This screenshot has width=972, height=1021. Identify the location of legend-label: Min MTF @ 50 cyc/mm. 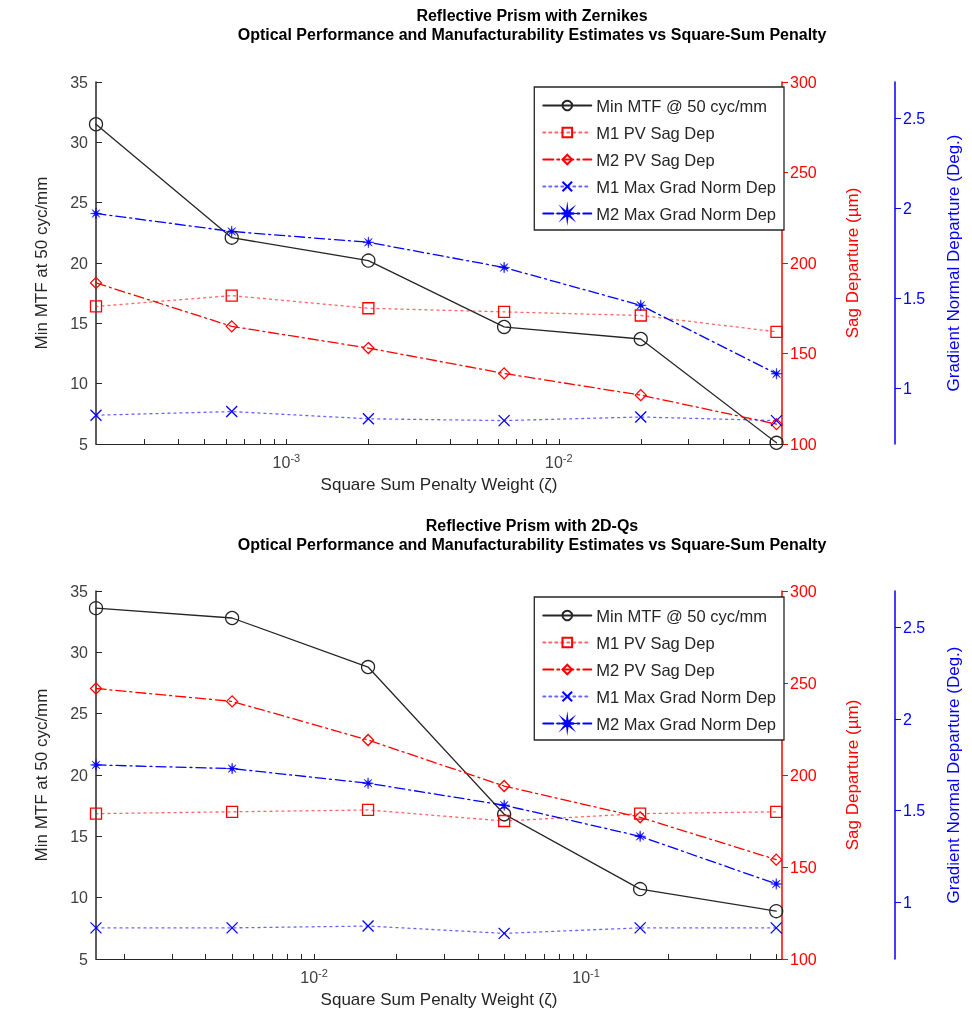
(682, 105).